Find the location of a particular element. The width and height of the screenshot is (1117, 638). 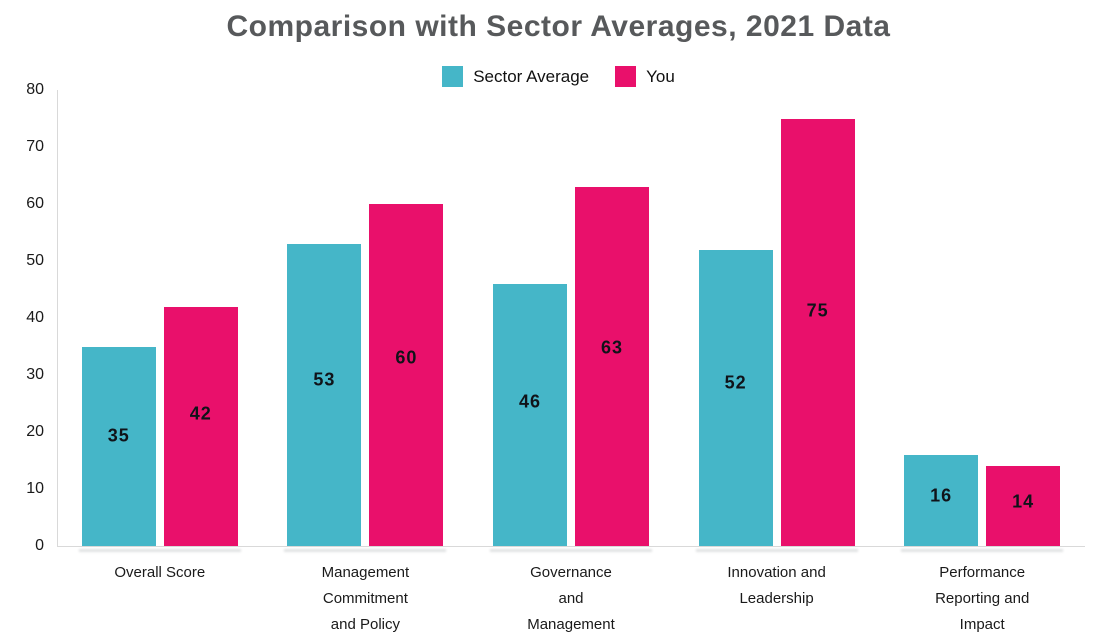

y-axis-tick-label: 80 is located at coordinates (35, 89).